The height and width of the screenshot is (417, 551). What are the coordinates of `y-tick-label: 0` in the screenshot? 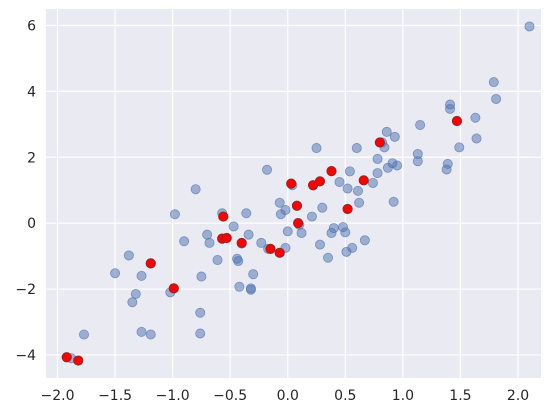 It's located at (31, 224).